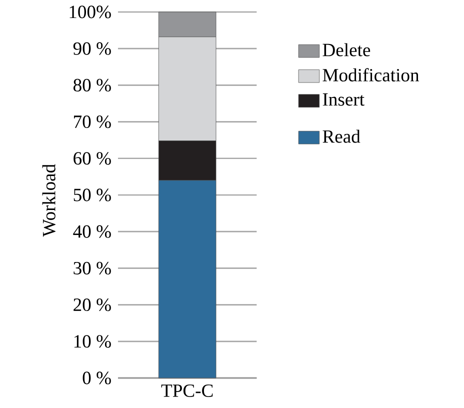 This screenshot has width=464, height=408. What do you see at coordinates (92, 231) in the screenshot?
I see `y-tick-label: 40 %` at bounding box center [92, 231].